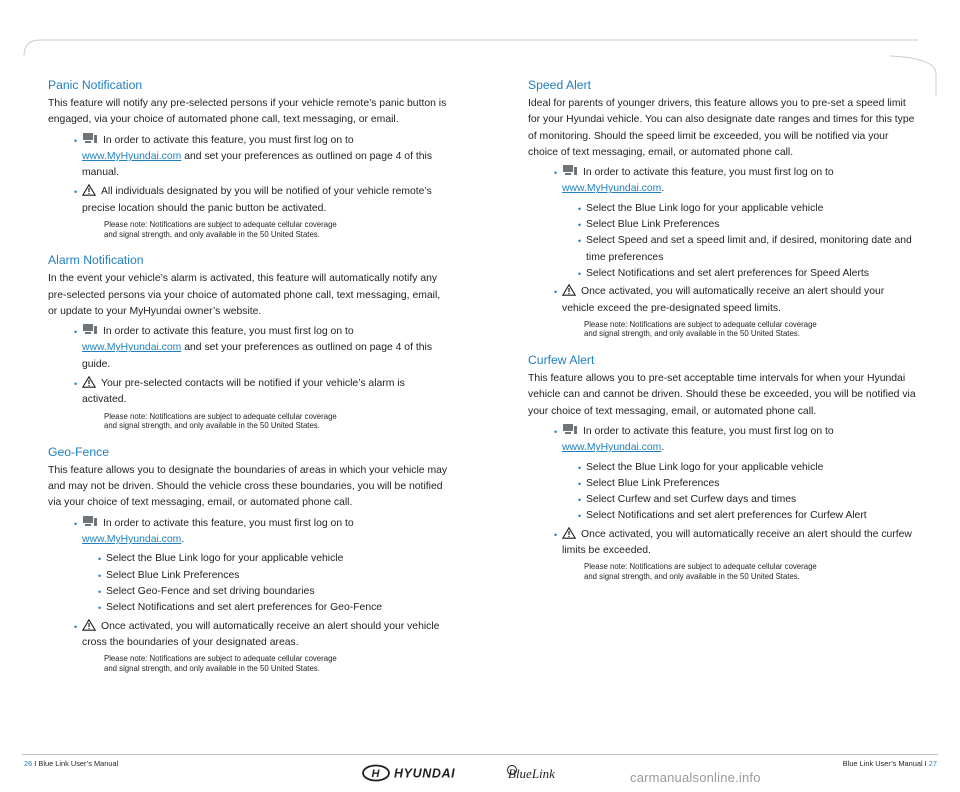 This screenshot has height=792, width=960. I want to click on hyundai-wordmark: HYUNDAI, so click(424, 774).